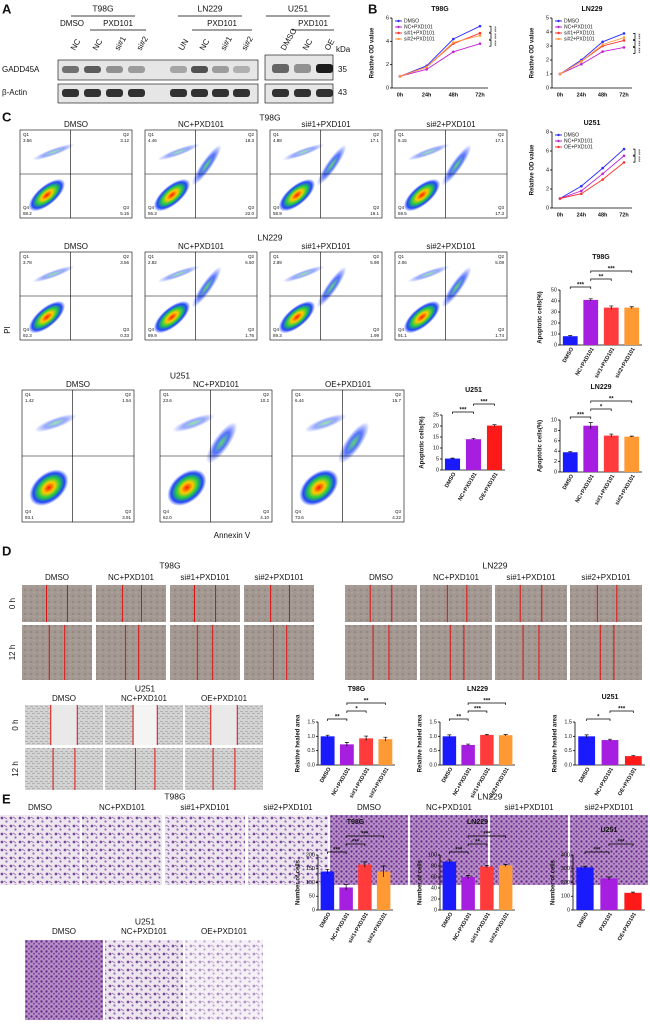  Describe the element at coordinates (402, 140) in the screenshot. I see `quadrant-value: 6.15` at that location.